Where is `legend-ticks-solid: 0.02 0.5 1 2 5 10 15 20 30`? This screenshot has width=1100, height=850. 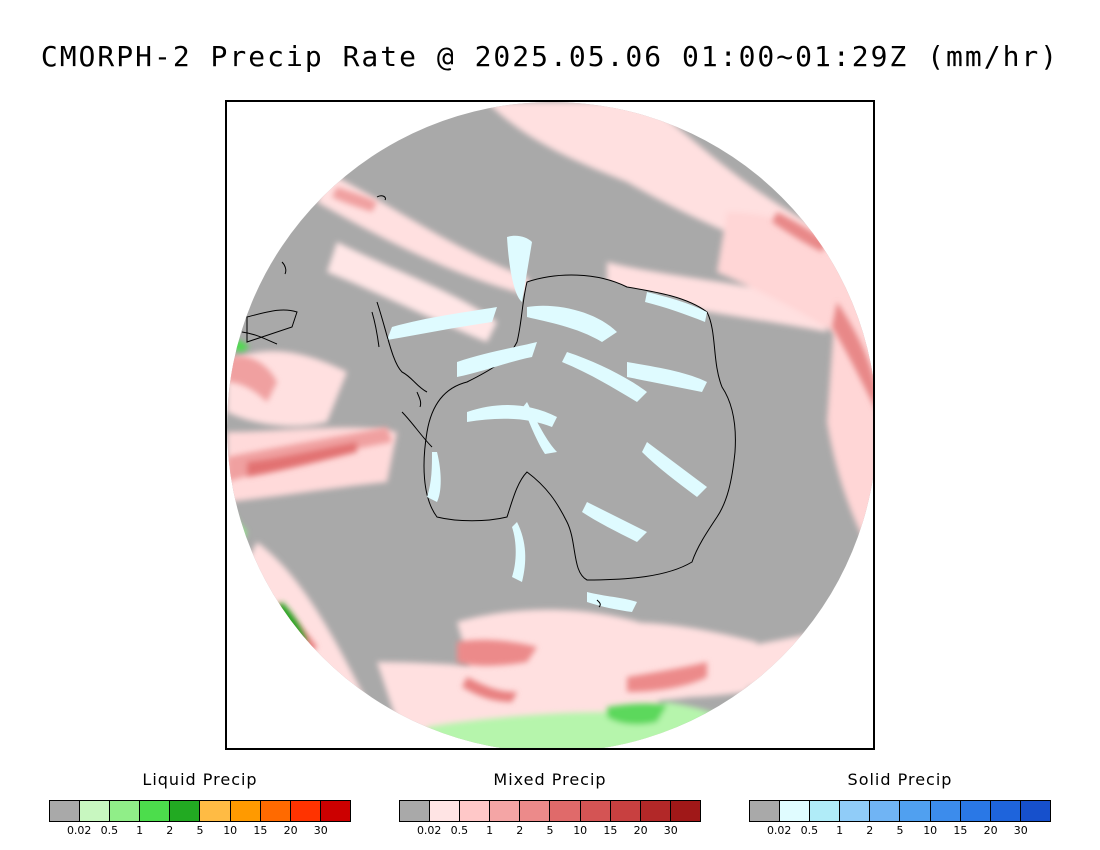
legend-ticks-solid: 0.02 0.5 1 2 5 10 15 20 30 is located at coordinates (900, 831).